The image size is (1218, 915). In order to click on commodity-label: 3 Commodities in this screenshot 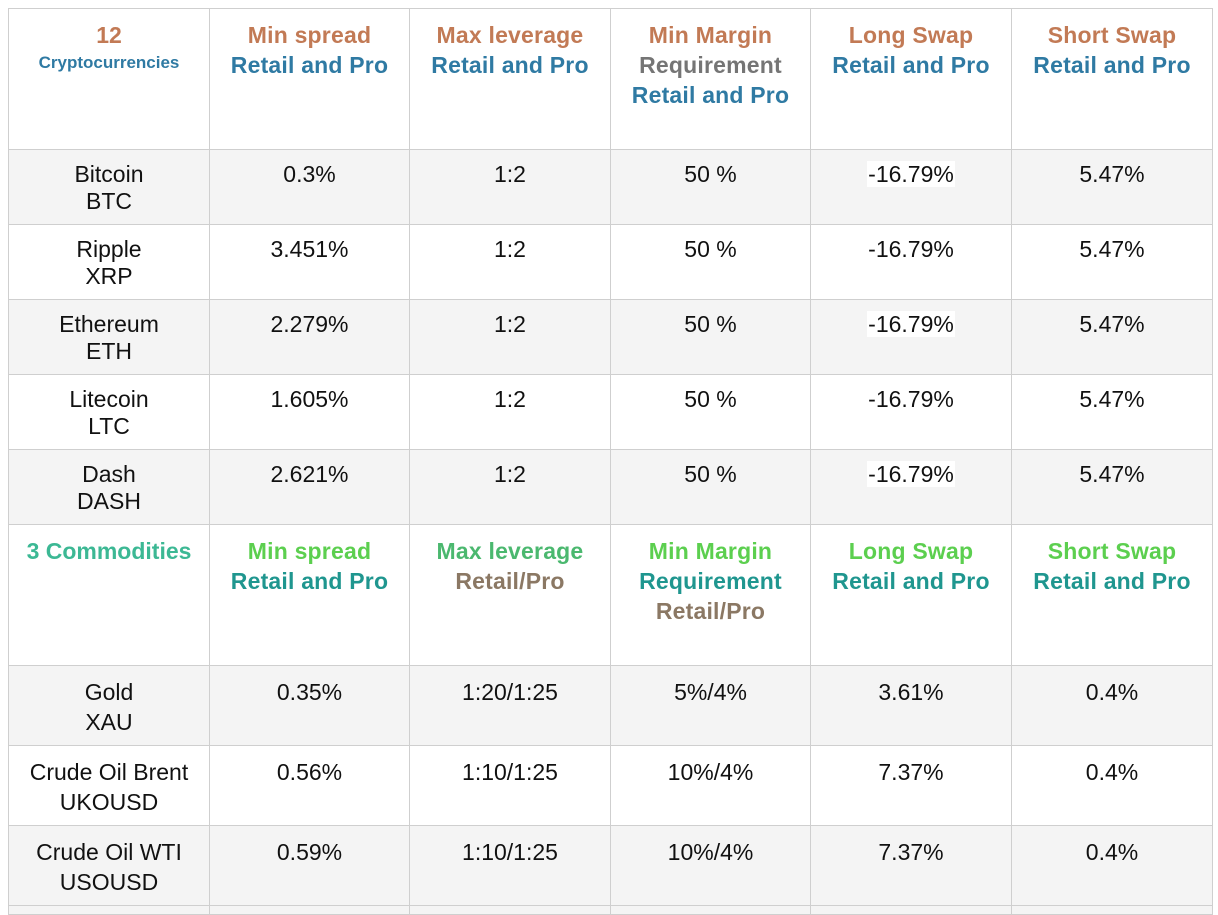, I will do `click(109, 551)`.